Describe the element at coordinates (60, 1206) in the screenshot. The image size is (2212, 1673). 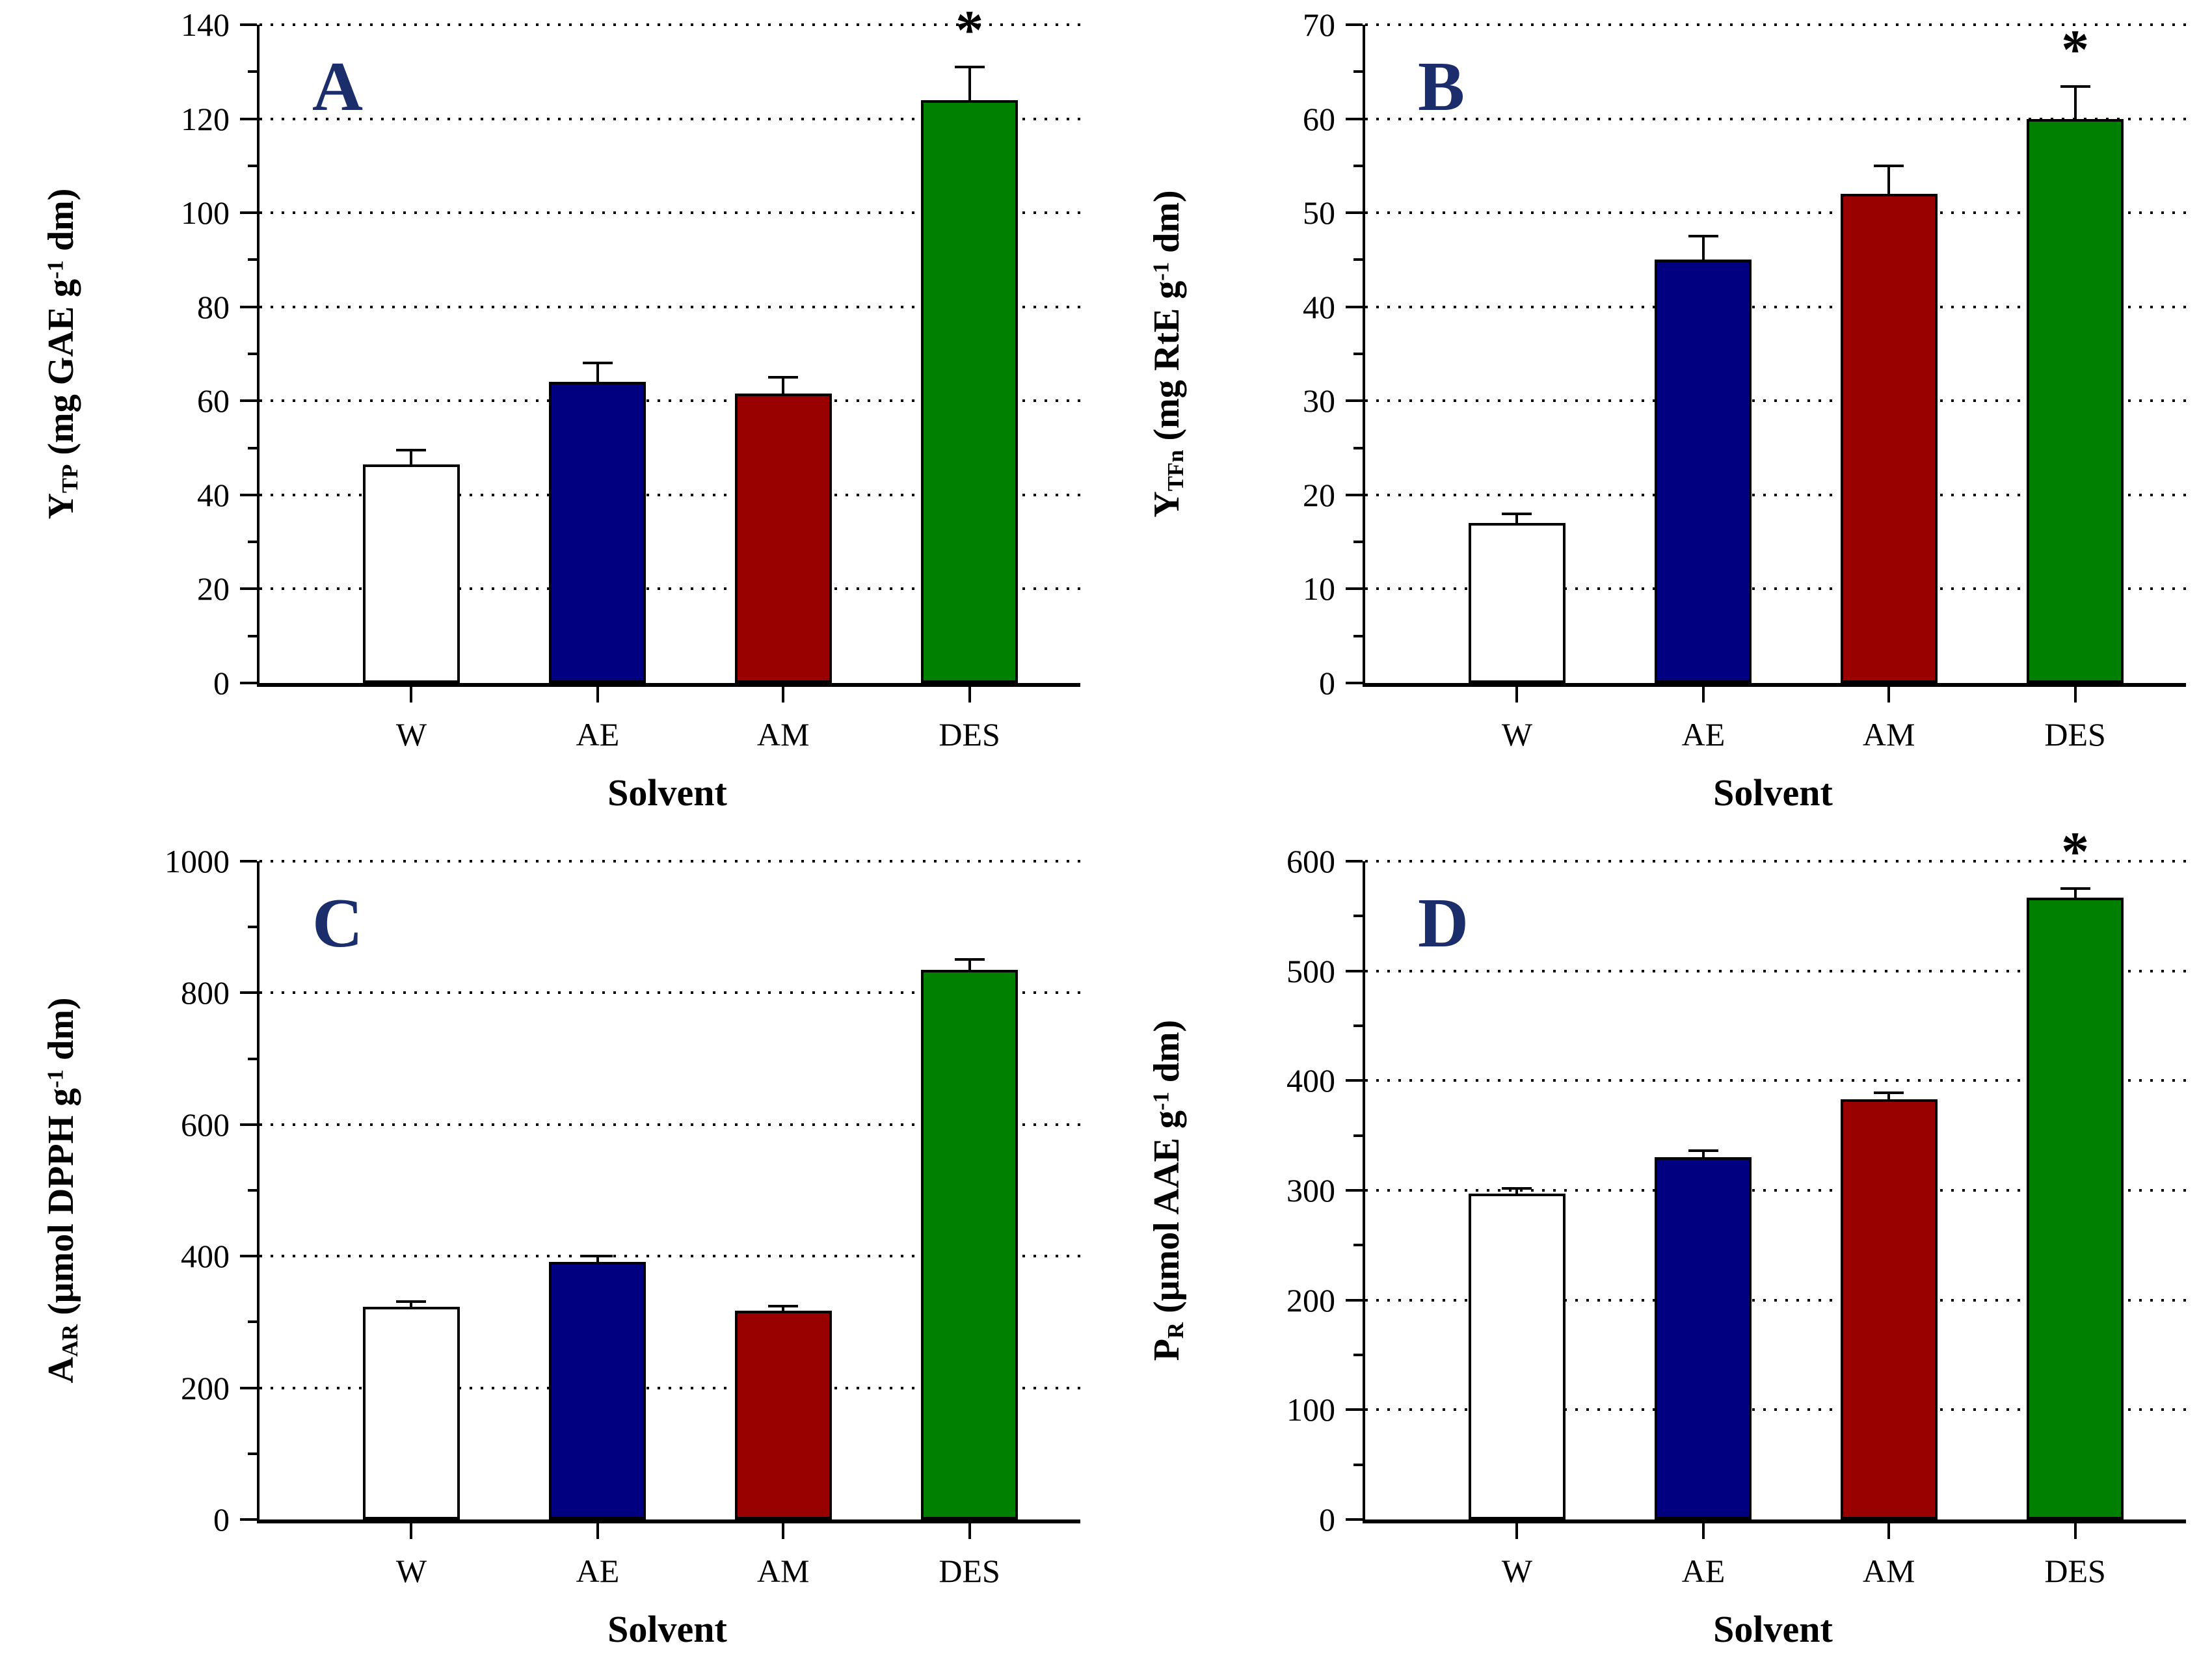
I see `y-unit: (μmol DPPH g` at that location.